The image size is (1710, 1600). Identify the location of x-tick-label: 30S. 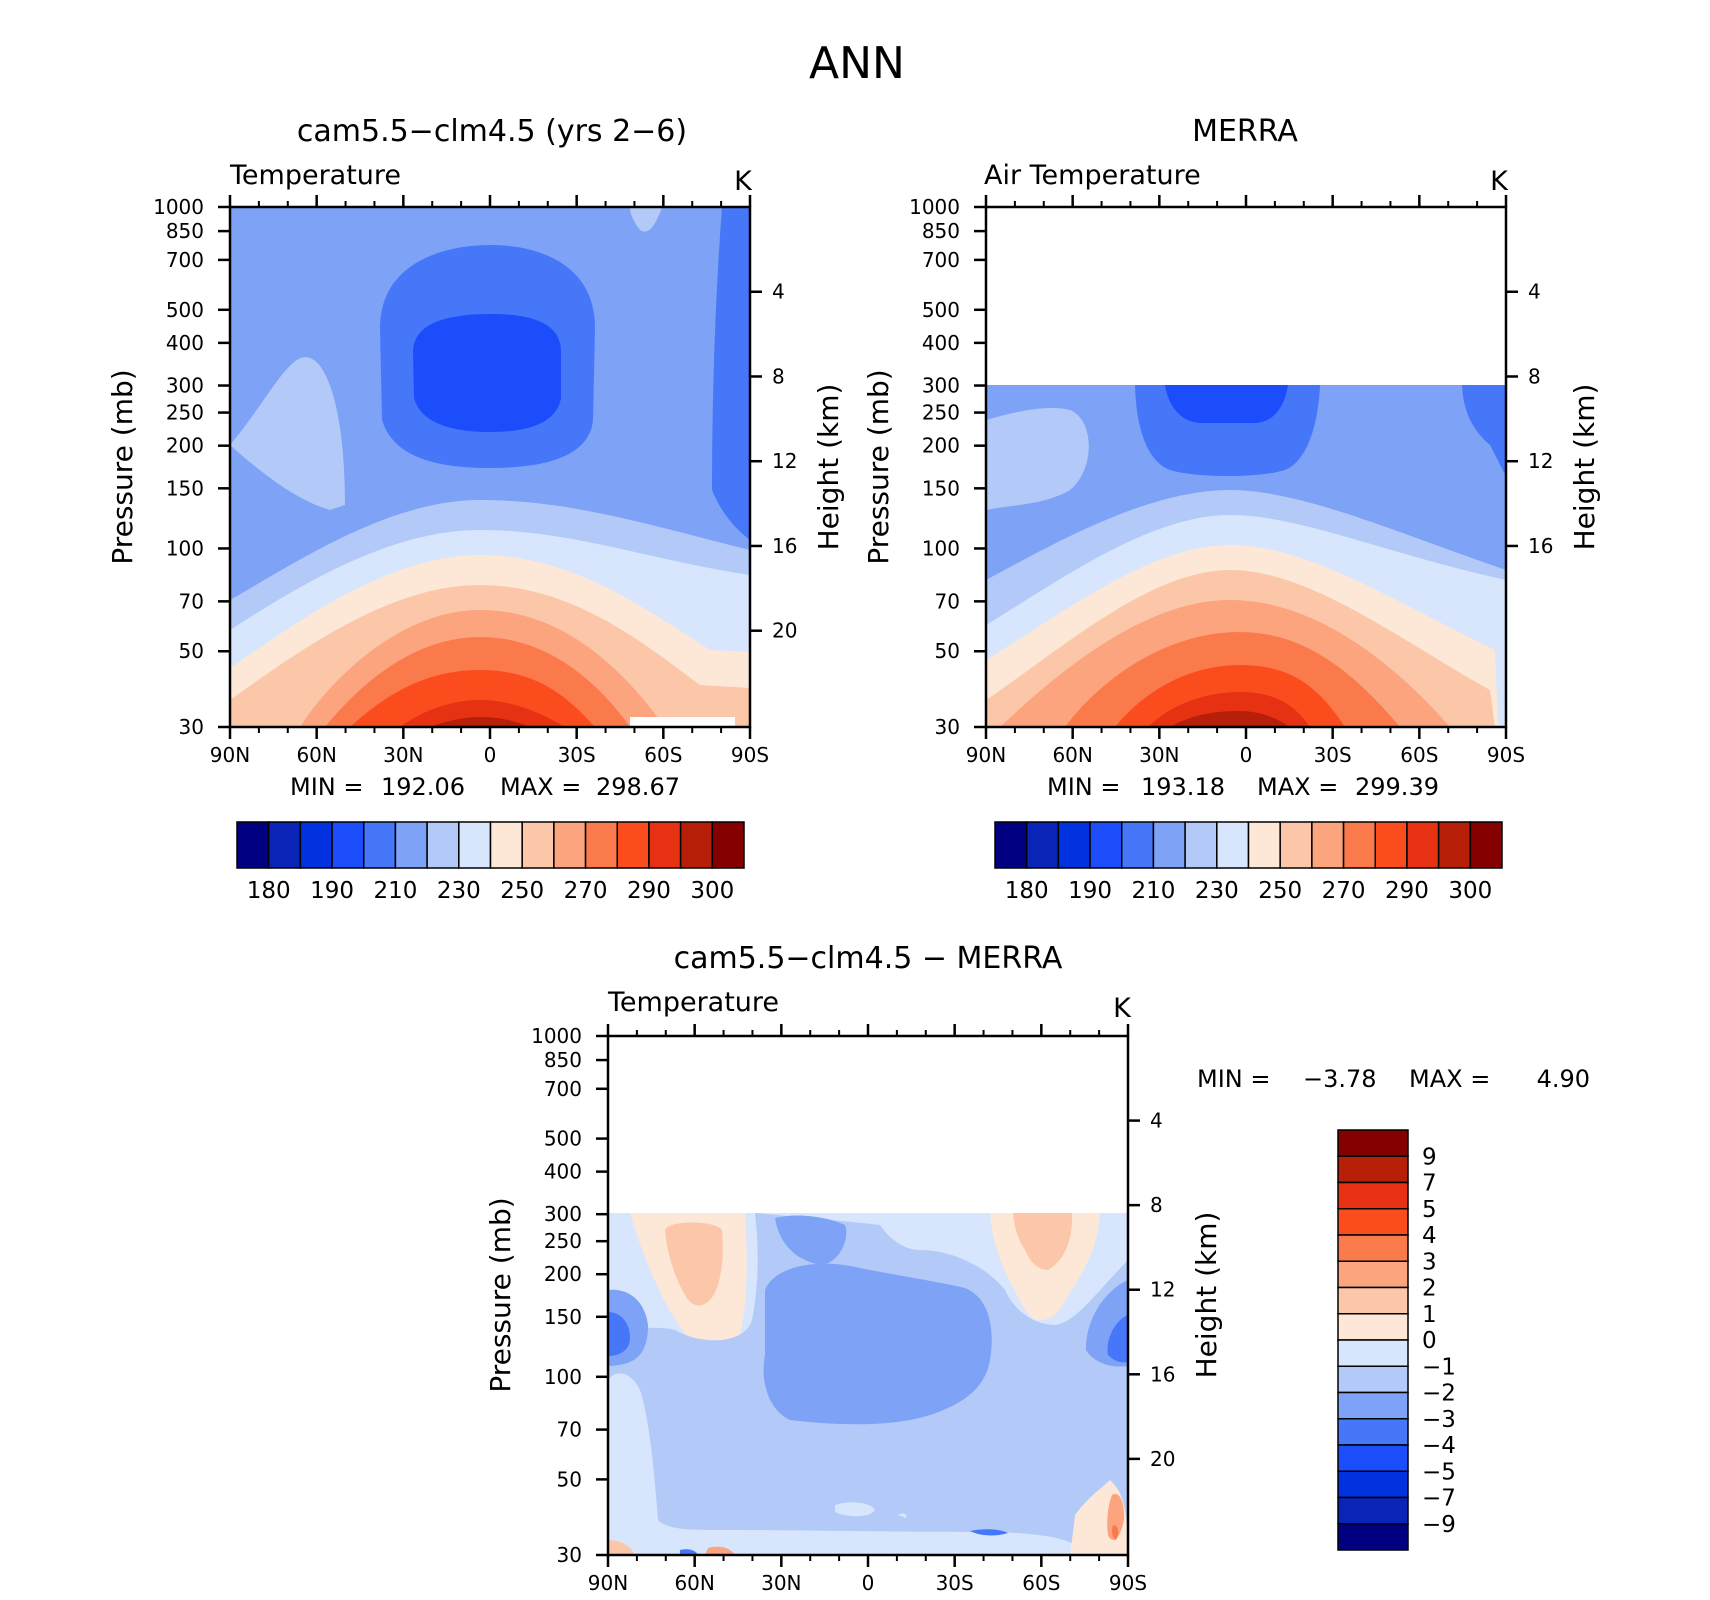
(577, 755).